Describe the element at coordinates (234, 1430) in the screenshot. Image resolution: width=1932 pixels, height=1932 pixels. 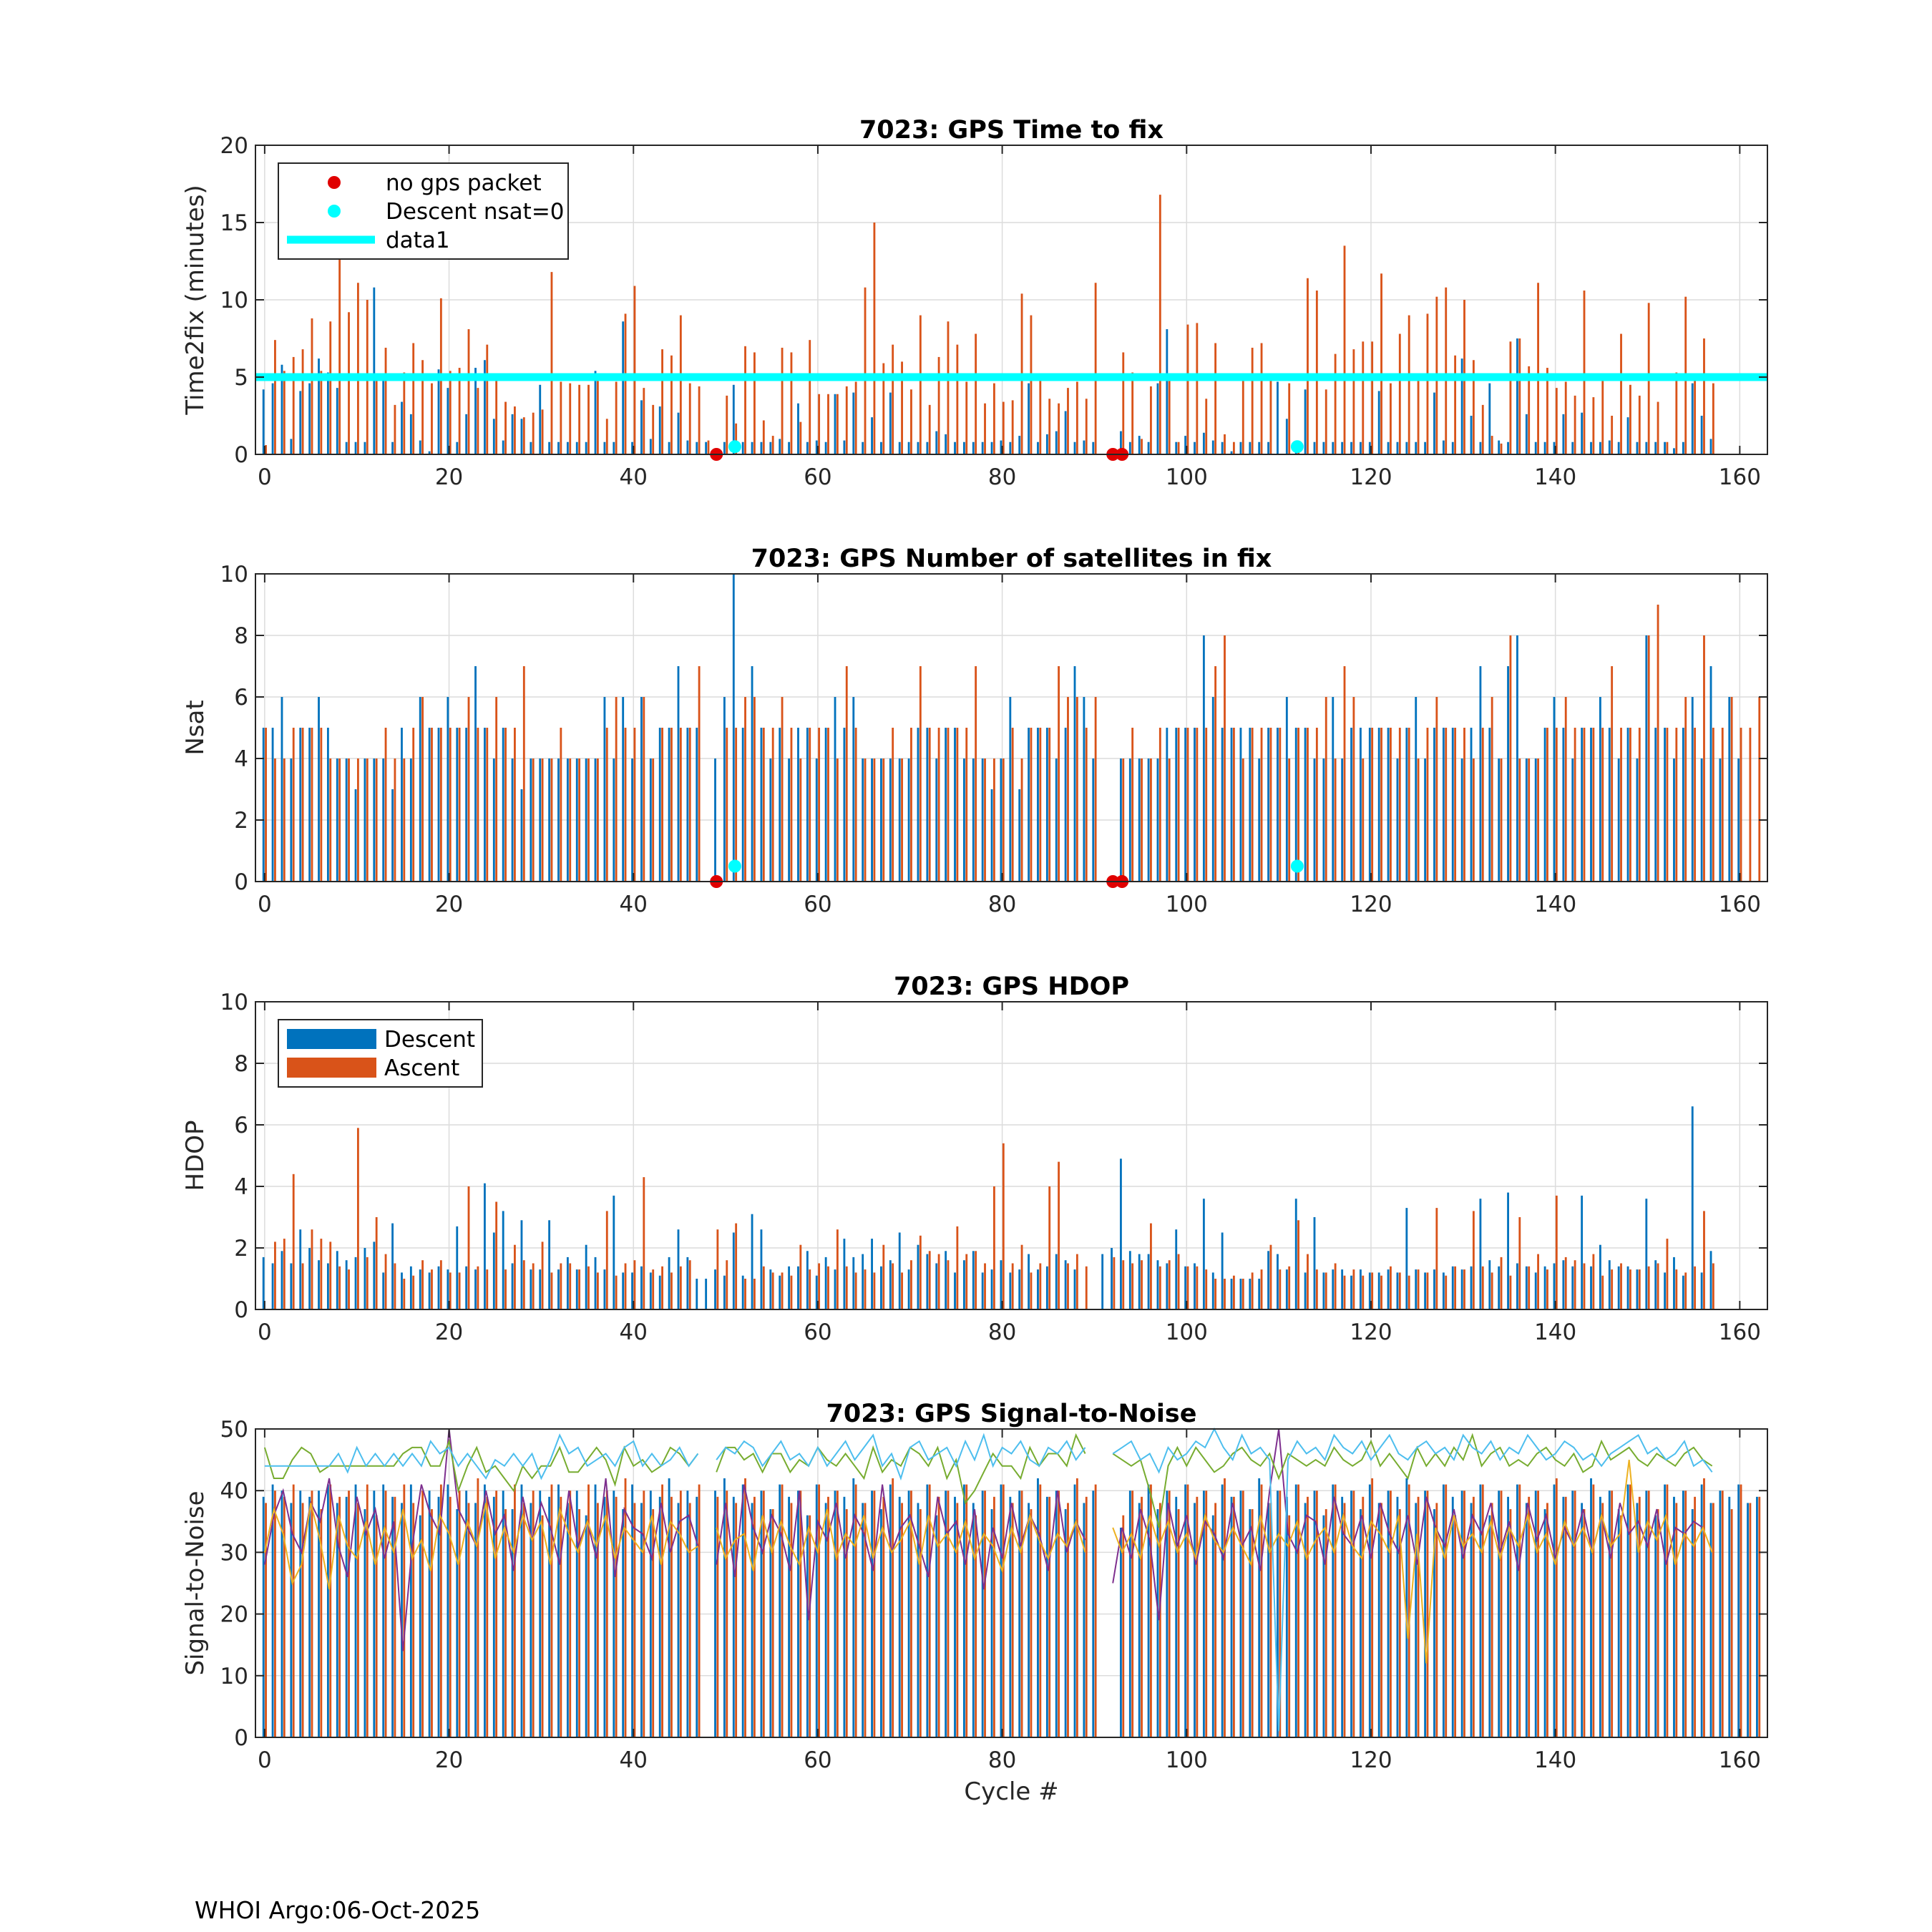
I see `y-tick-label: 50` at that location.